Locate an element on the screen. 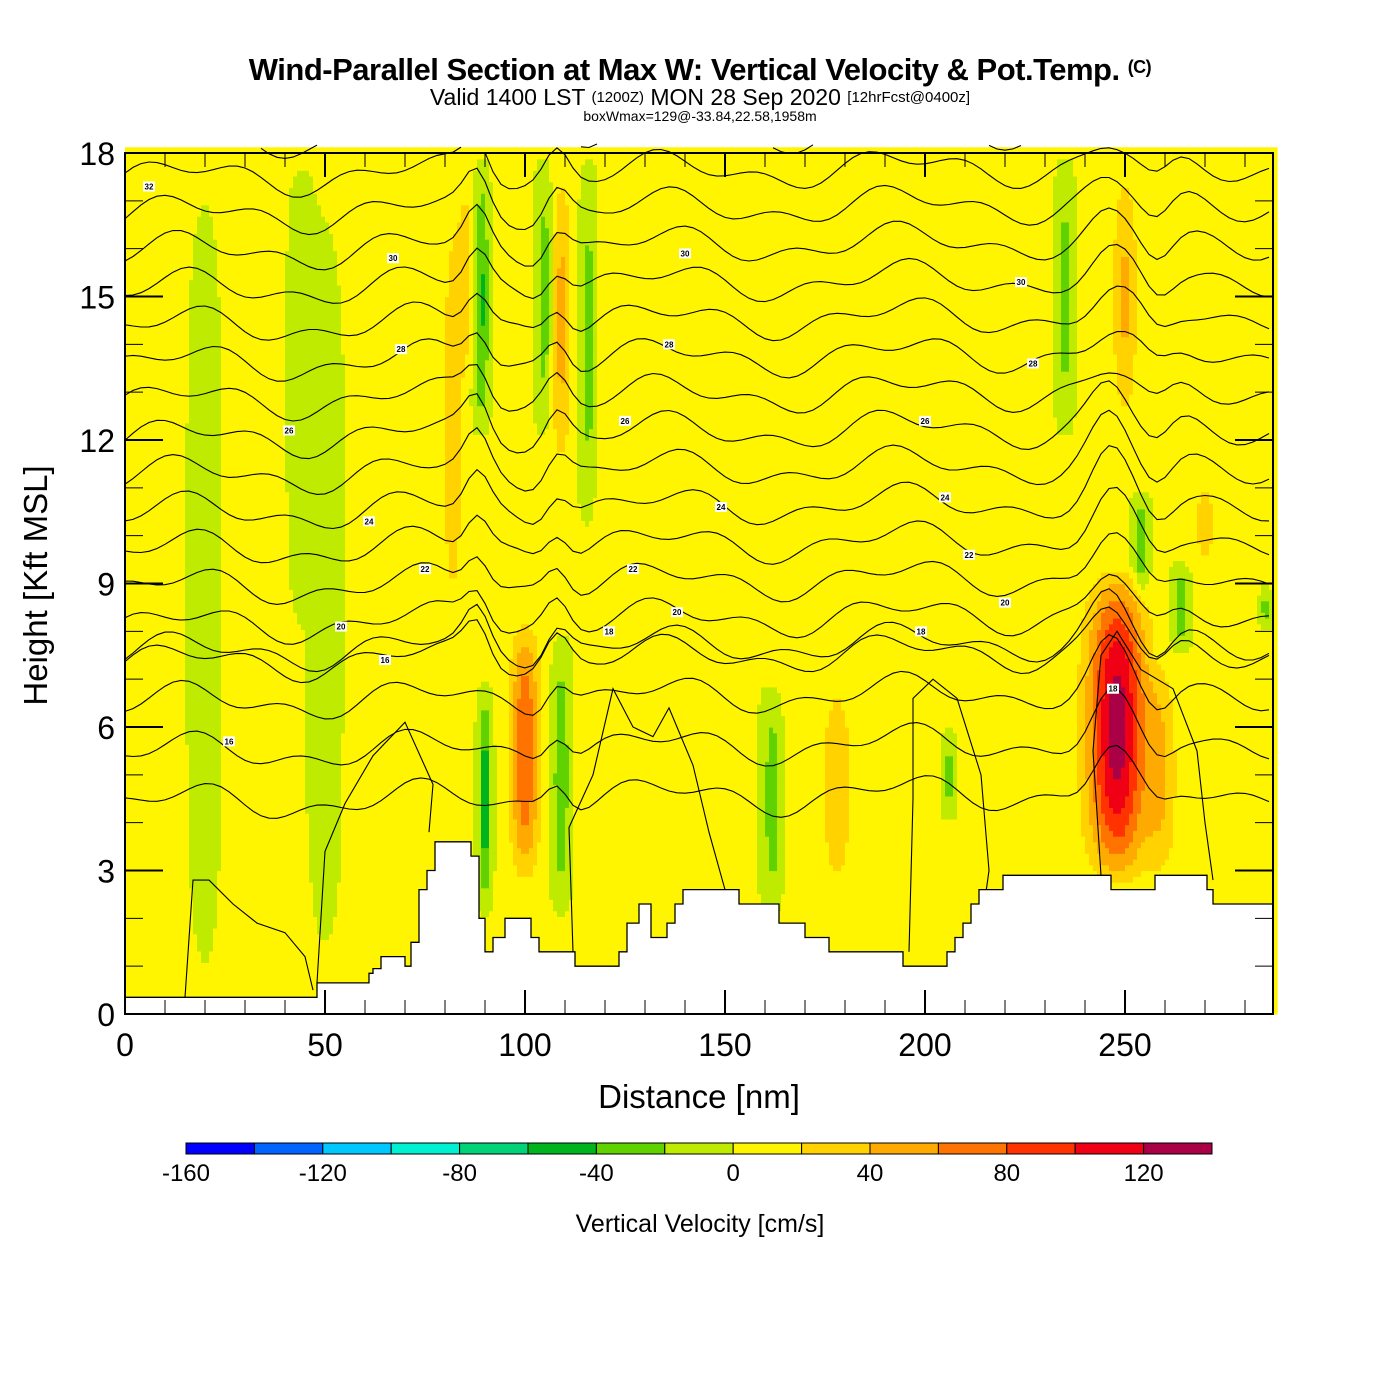 Image resolution: width=1400 pixels, height=1400 pixels. contour-label-text: 22 is located at coordinates (633, 569).